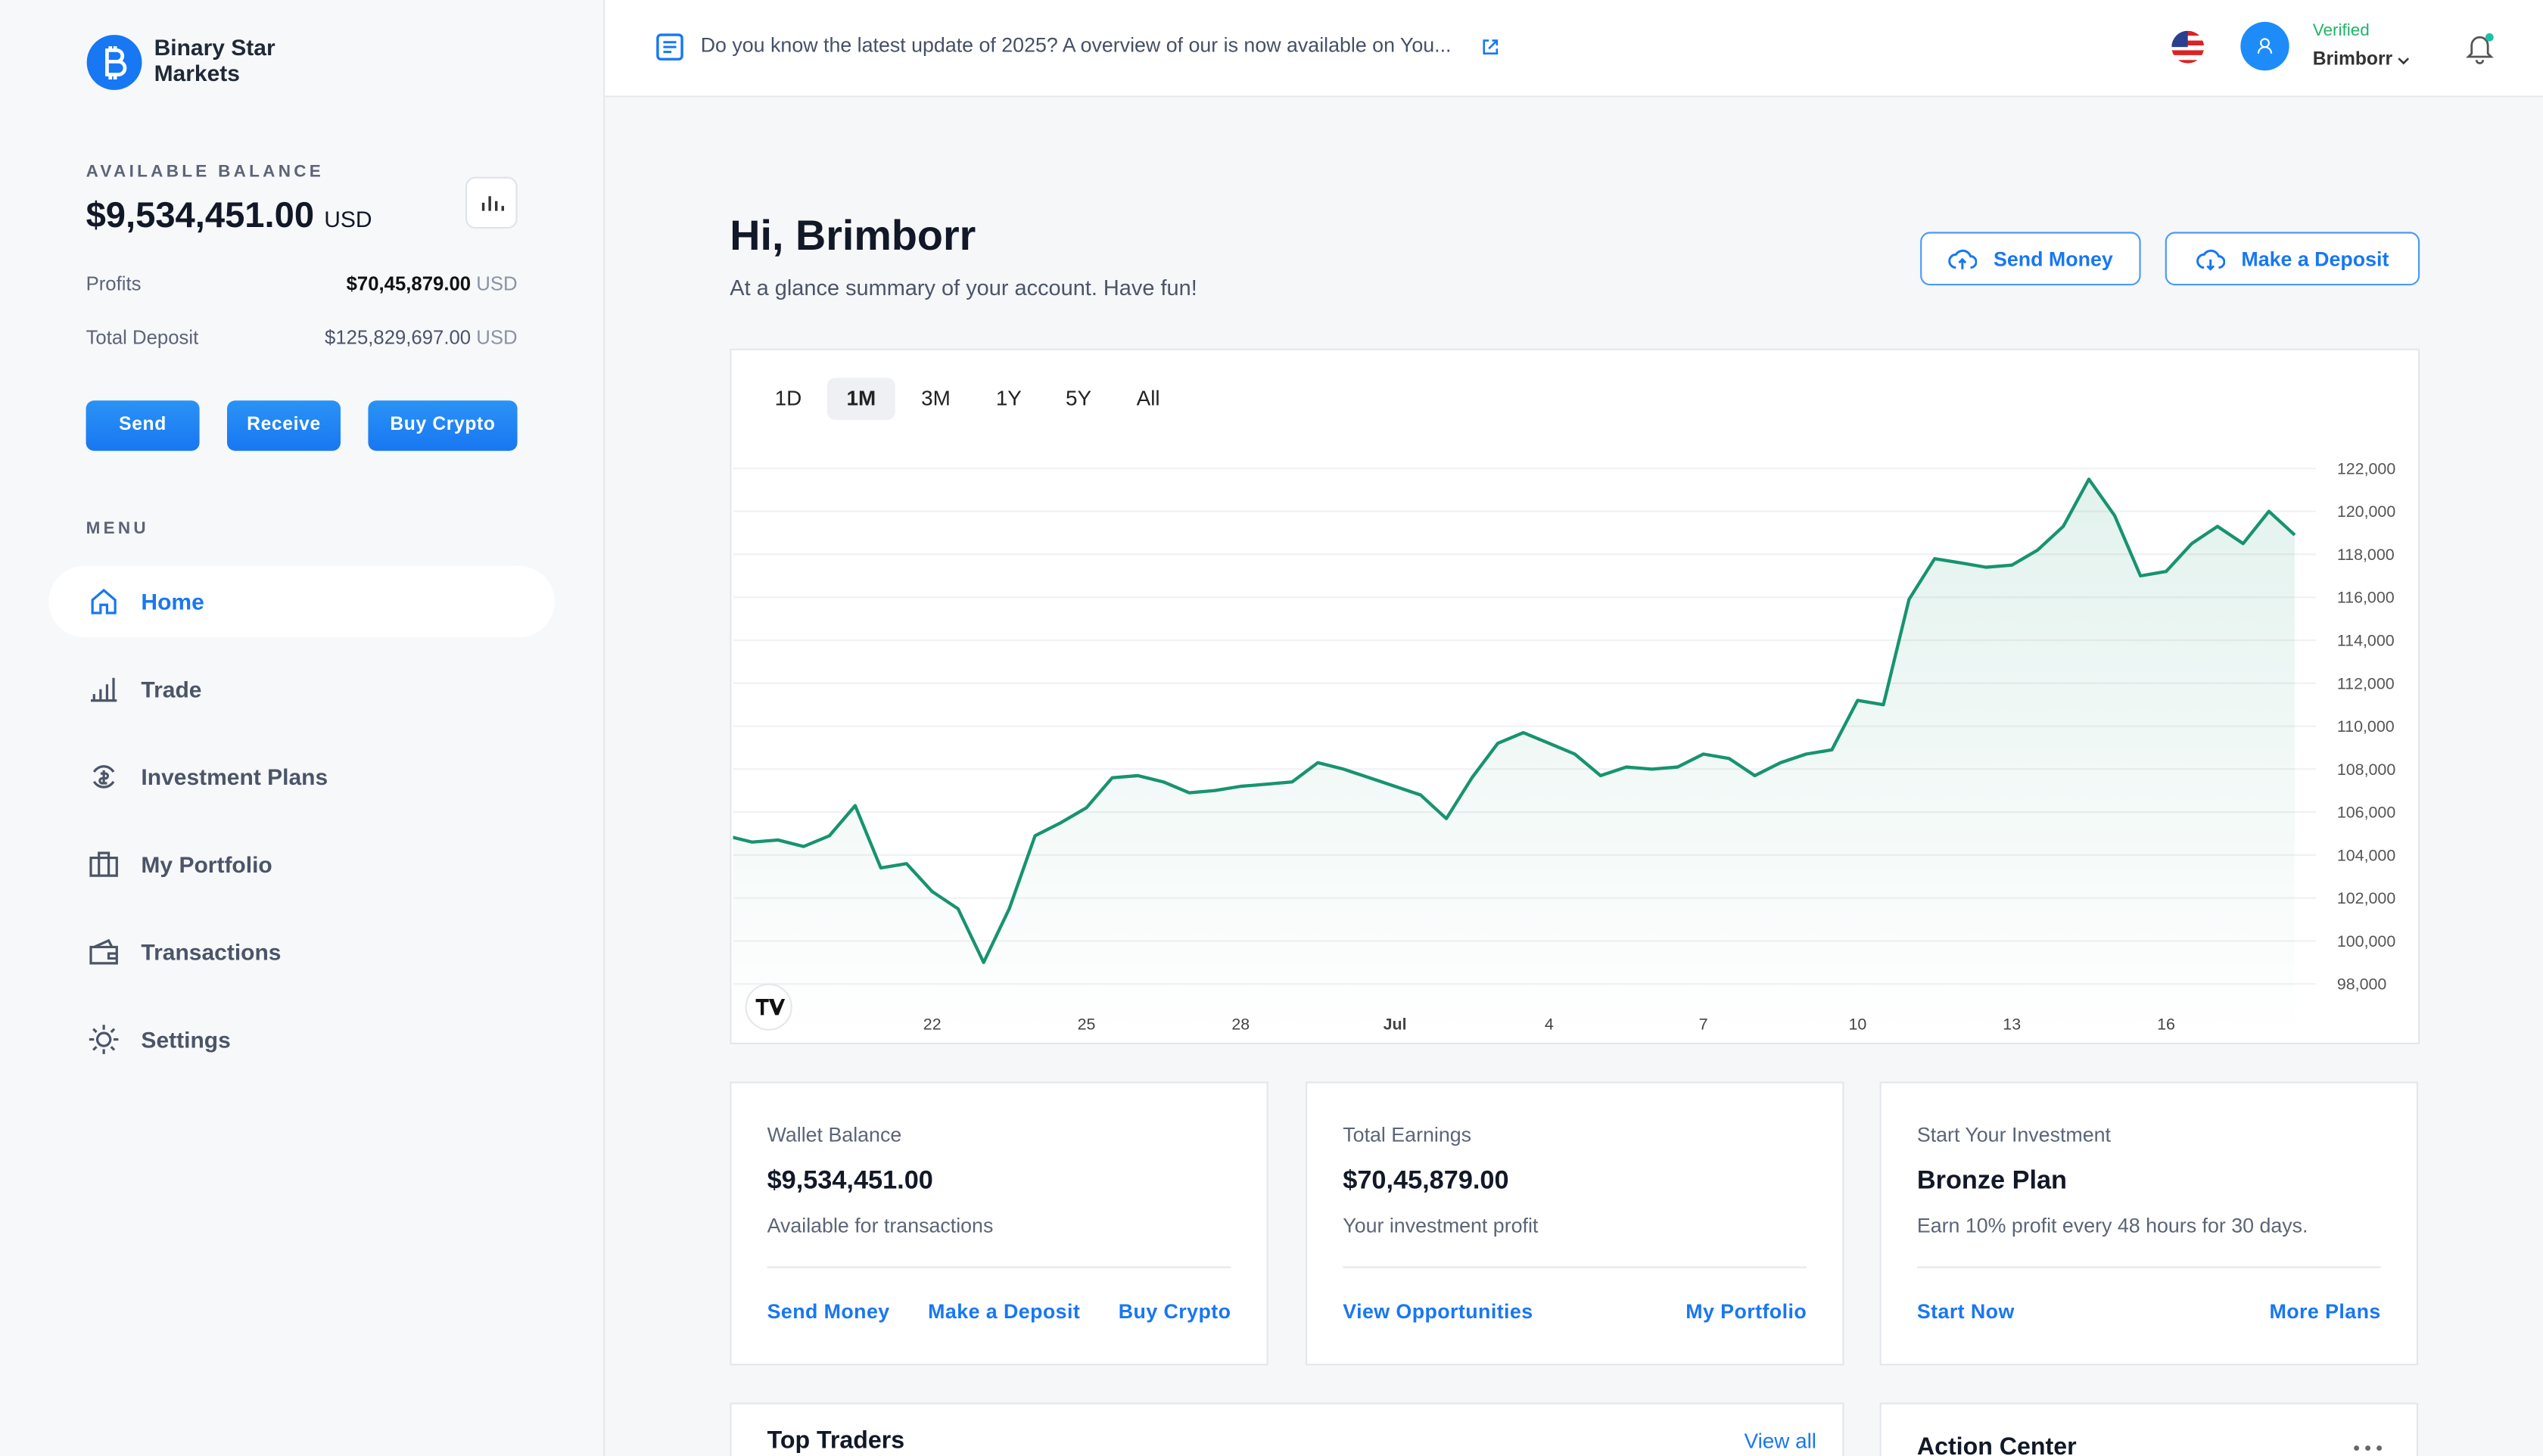  I want to click on chart-icon, so click(492, 203).